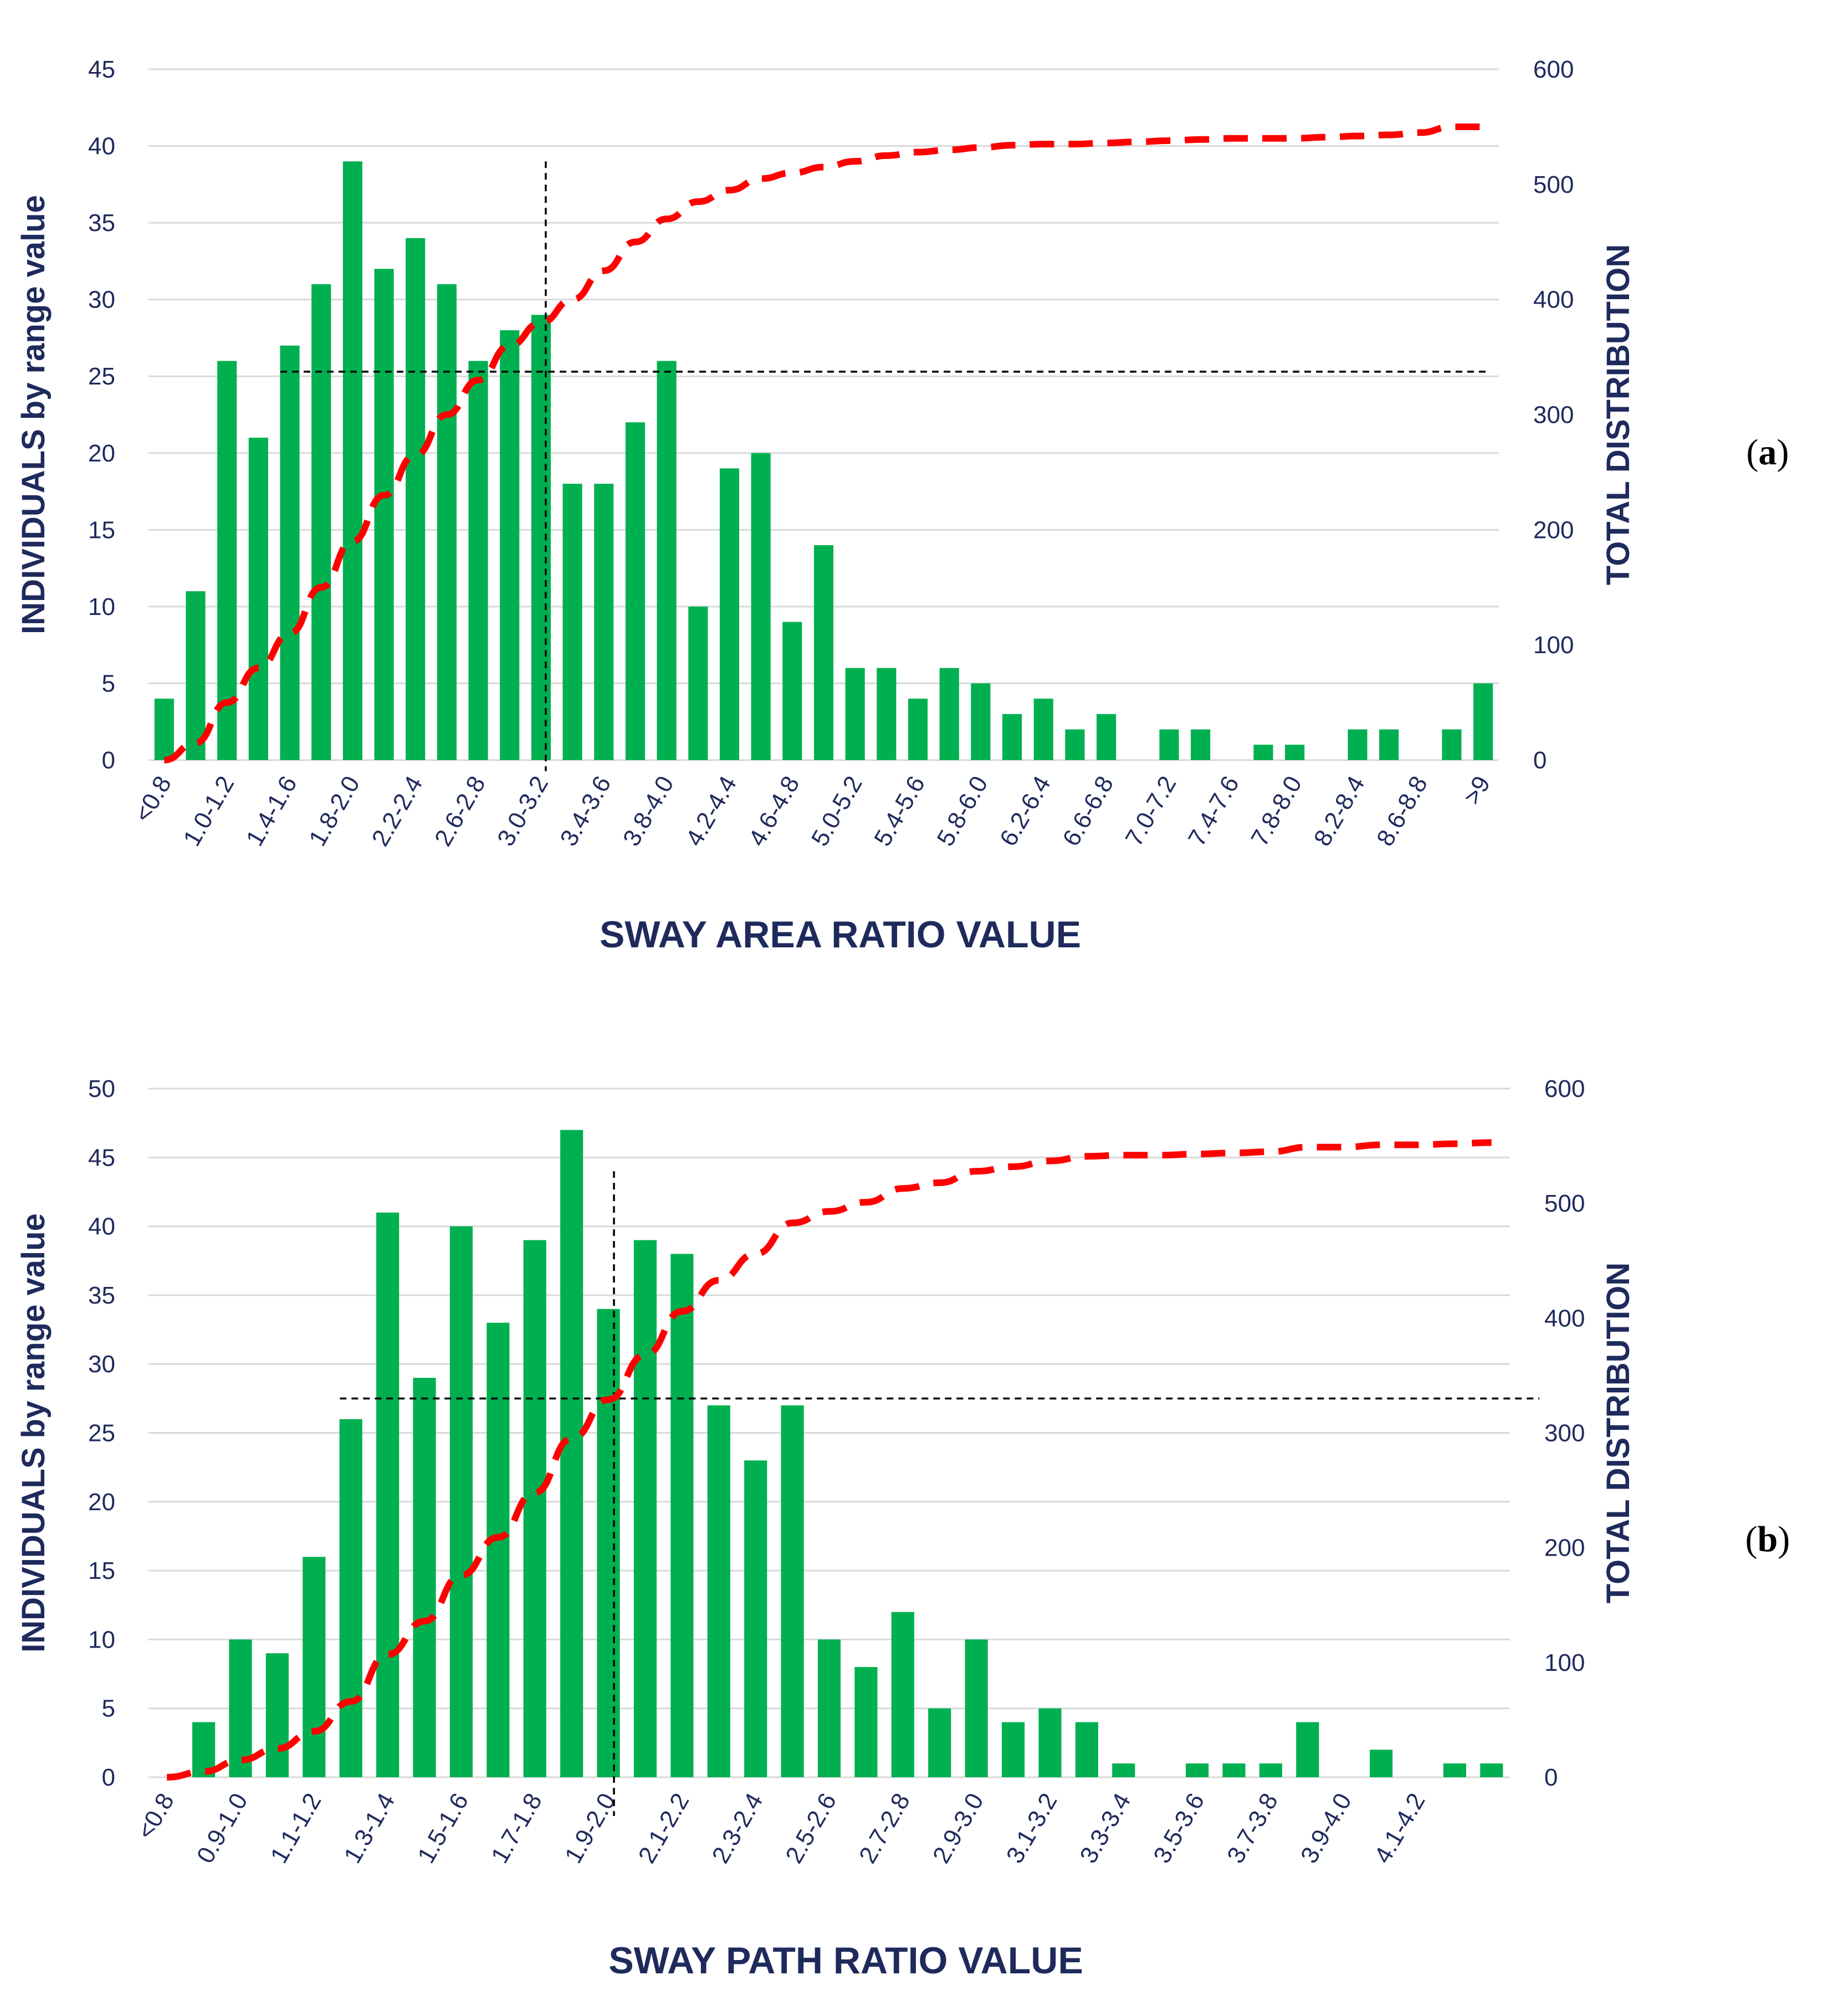  What do you see at coordinates (959, 1828) in the screenshot?
I see `x-tick-label: 2.9-3.0` at bounding box center [959, 1828].